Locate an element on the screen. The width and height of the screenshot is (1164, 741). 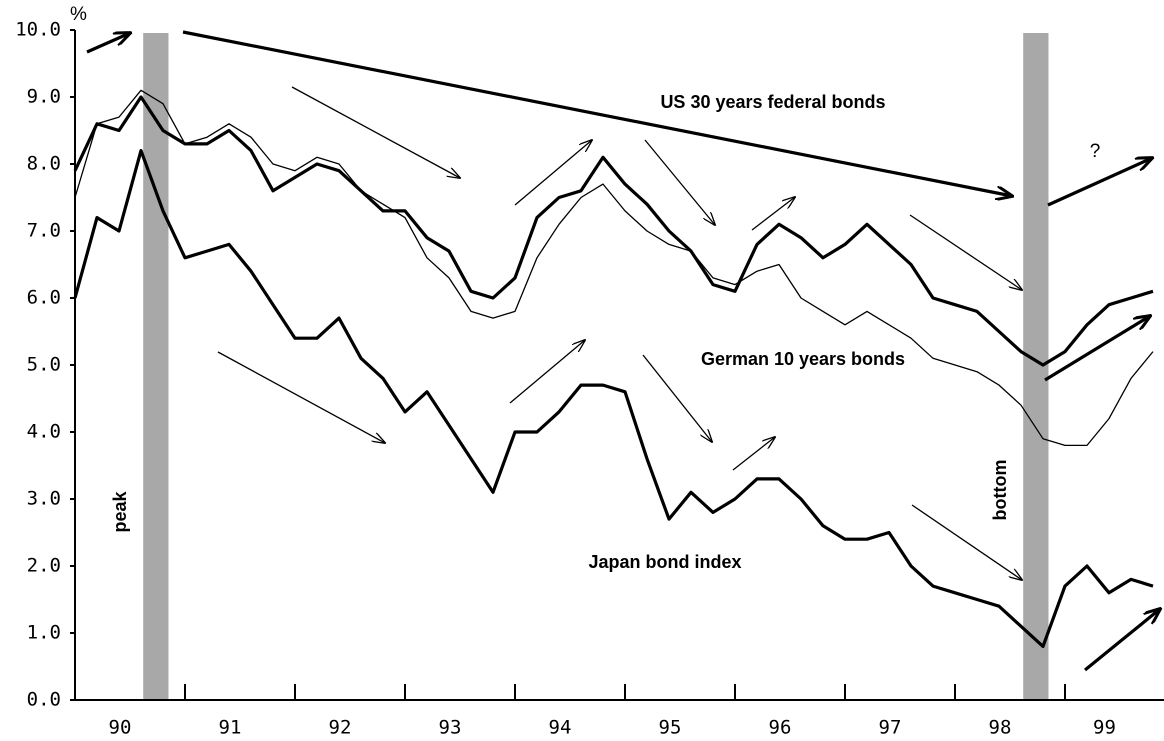
y-tick-label: 8.0 is located at coordinates (44, 164).